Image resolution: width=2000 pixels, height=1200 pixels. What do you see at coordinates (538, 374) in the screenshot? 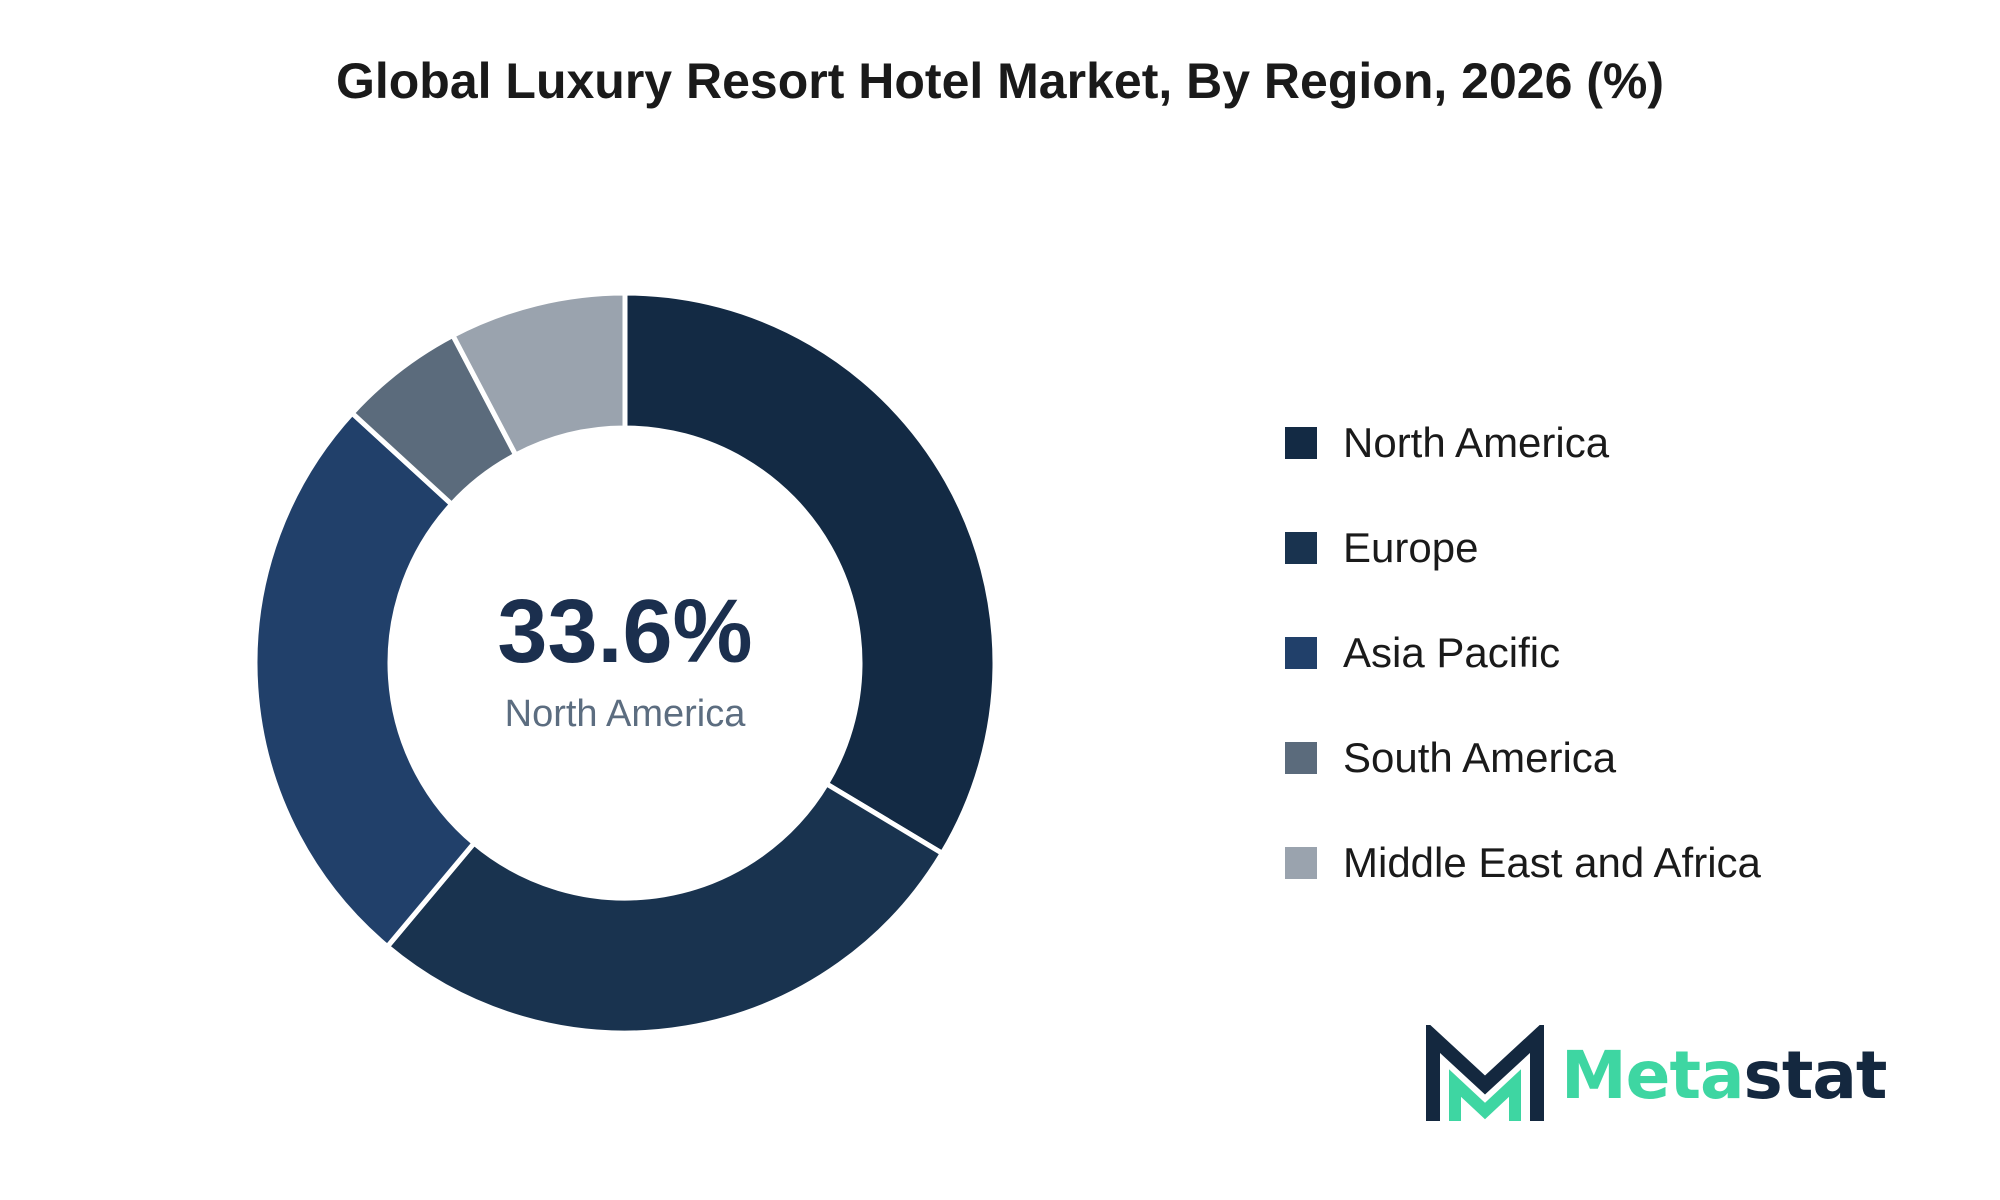
I see `slice-middle-east-and-africa` at bounding box center [538, 374].